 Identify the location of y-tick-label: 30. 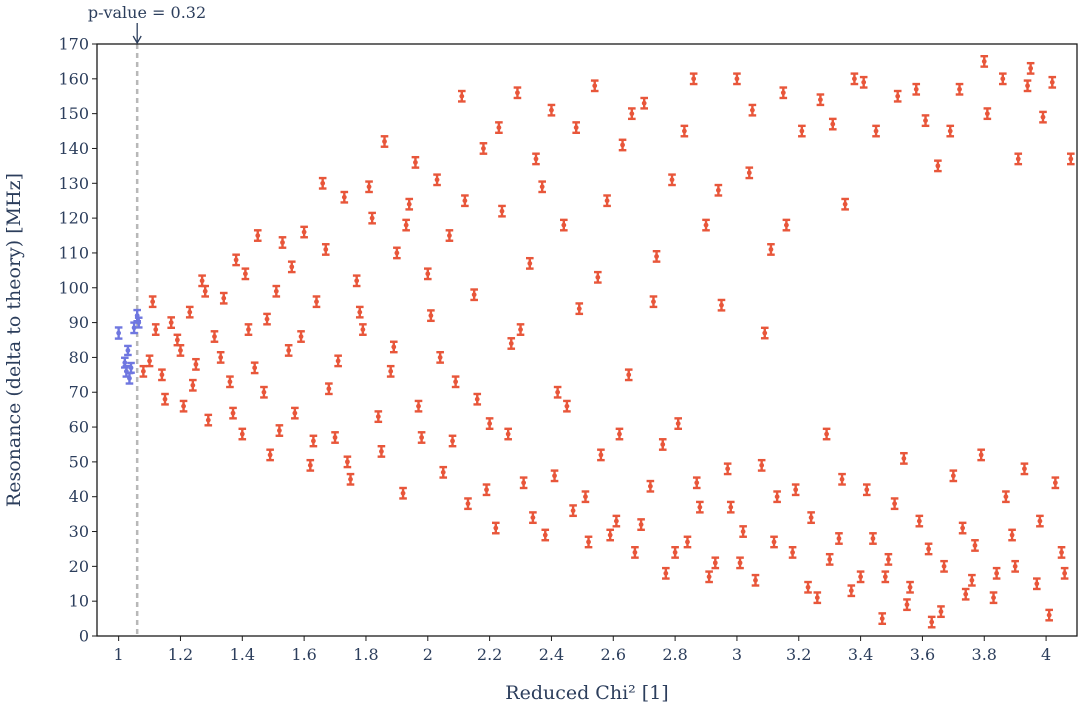
(79, 531).